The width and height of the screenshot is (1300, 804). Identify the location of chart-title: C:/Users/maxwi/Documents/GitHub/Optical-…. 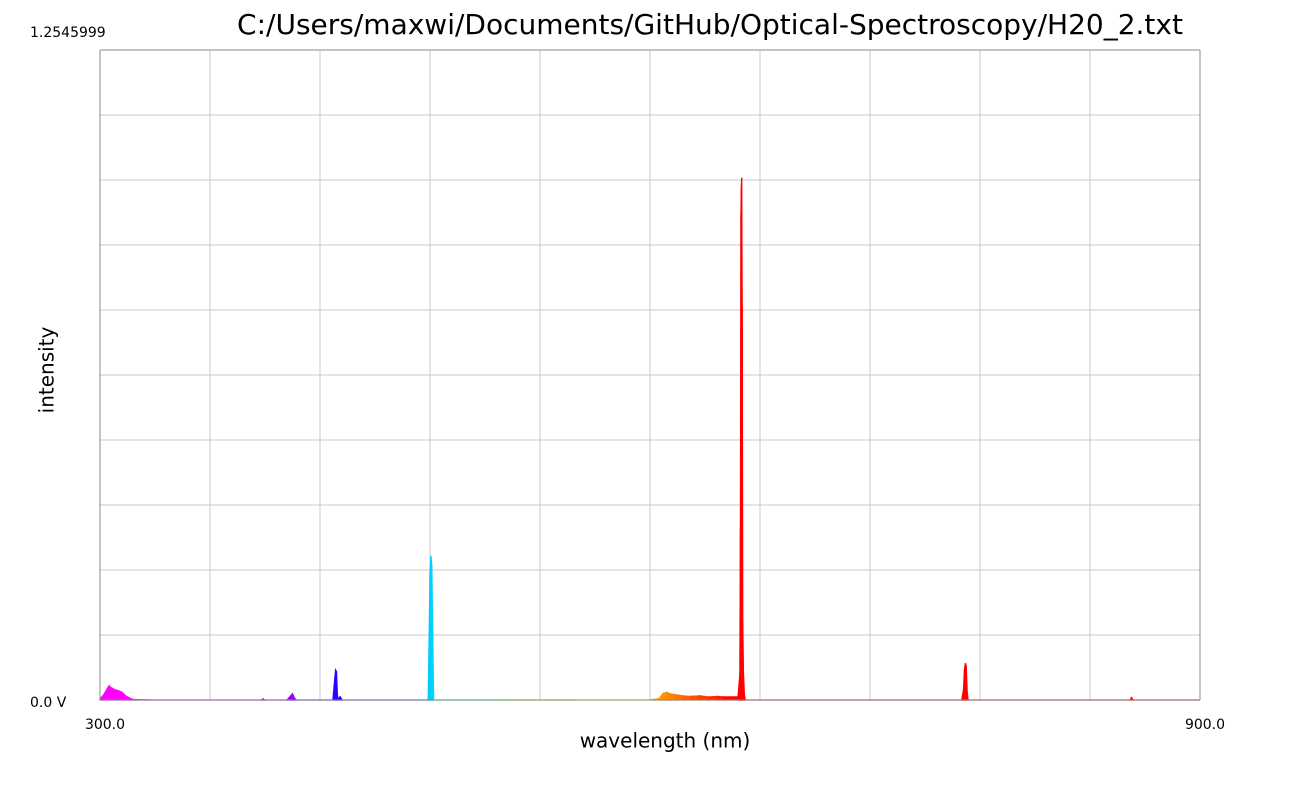
(710, 24).